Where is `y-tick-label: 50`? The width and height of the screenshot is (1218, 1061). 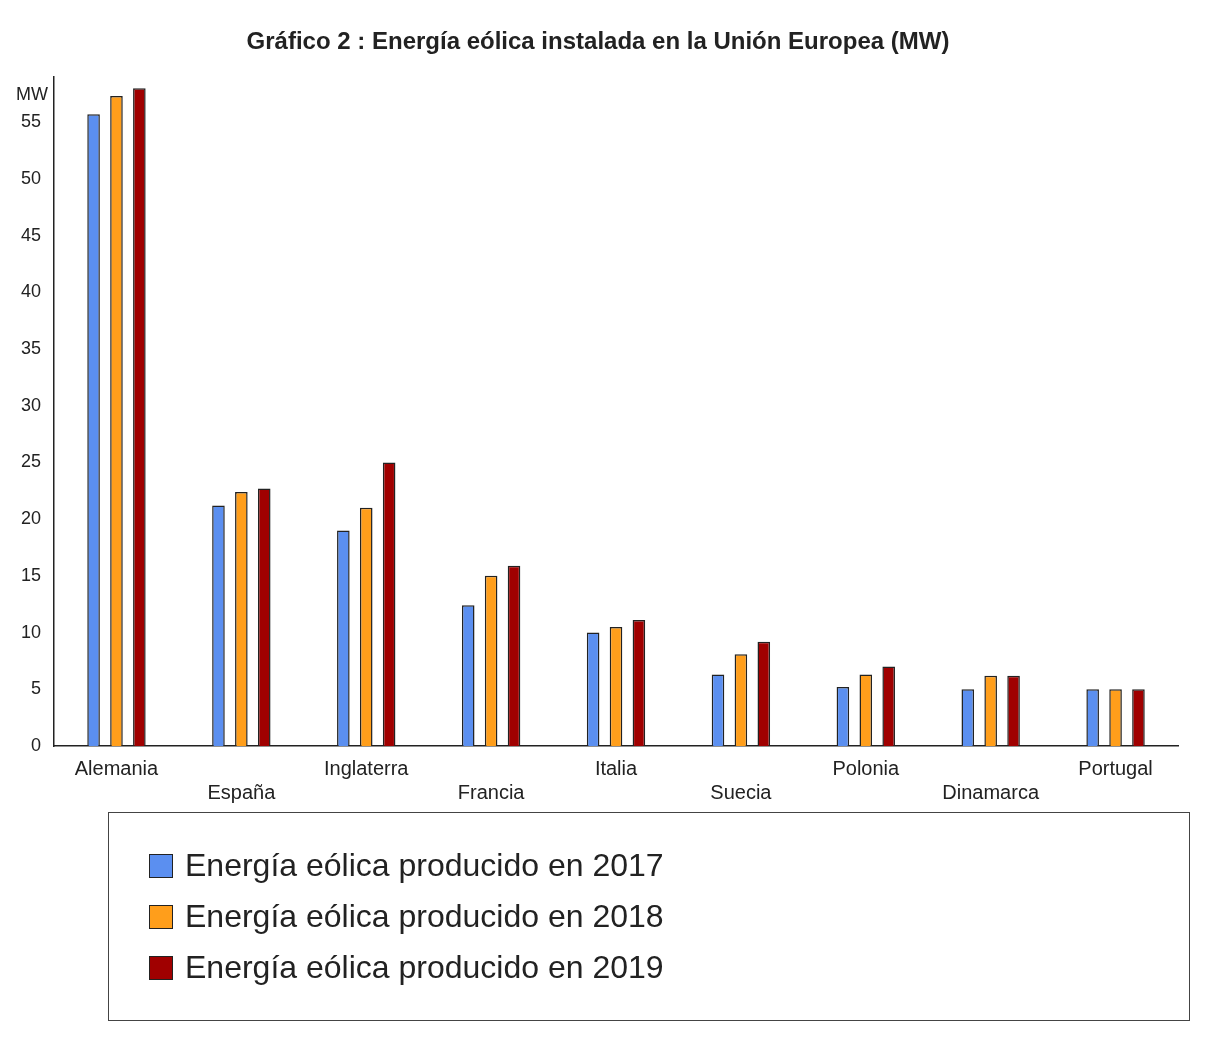 y-tick-label: 50 is located at coordinates (31, 177).